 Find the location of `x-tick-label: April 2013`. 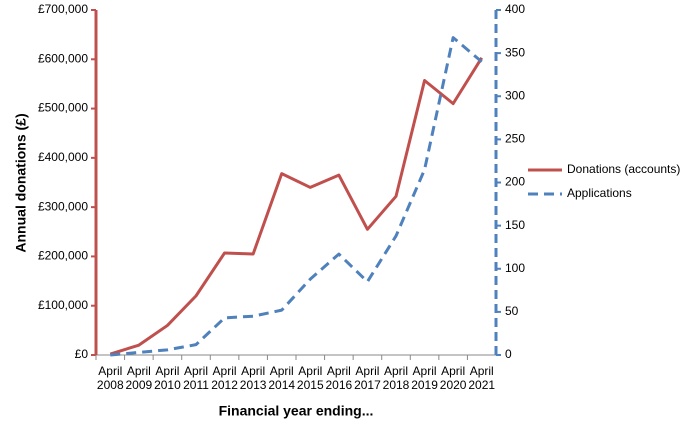

x-tick-label: April 2013 is located at coordinates (253, 378).